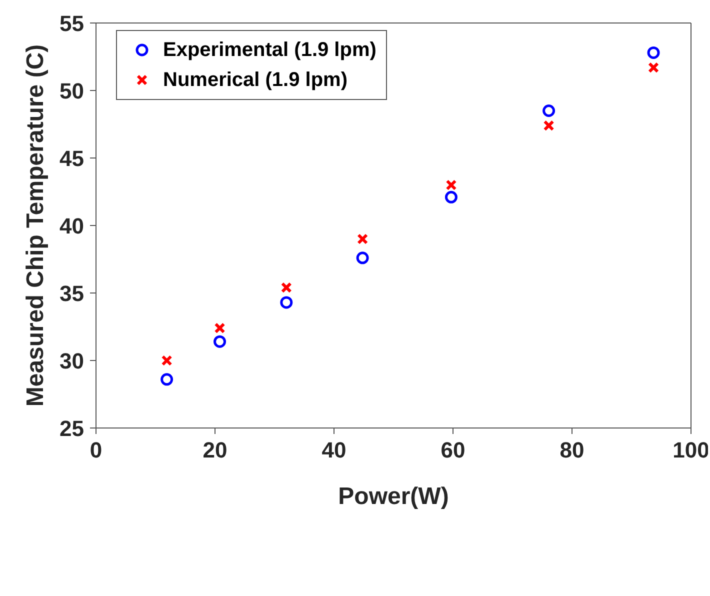  Describe the element at coordinates (72, 158) in the screenshot. I see `y-tick-label: 45` at that location.